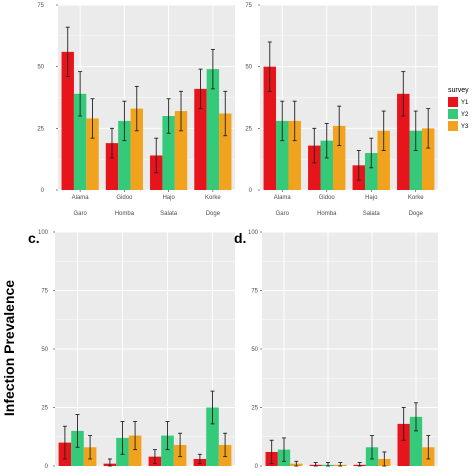 This screenshot has height=474, width=474. Describe the element at coordinates (458, 90) in the screenshot. I see `legend-title: survey` at that location.